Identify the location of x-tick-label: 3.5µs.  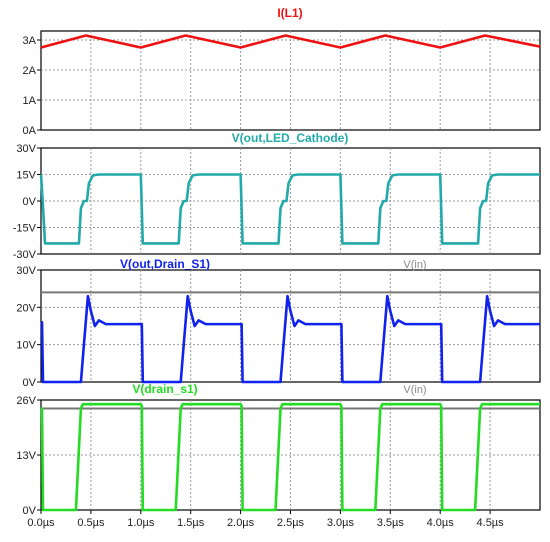
(391, 523).